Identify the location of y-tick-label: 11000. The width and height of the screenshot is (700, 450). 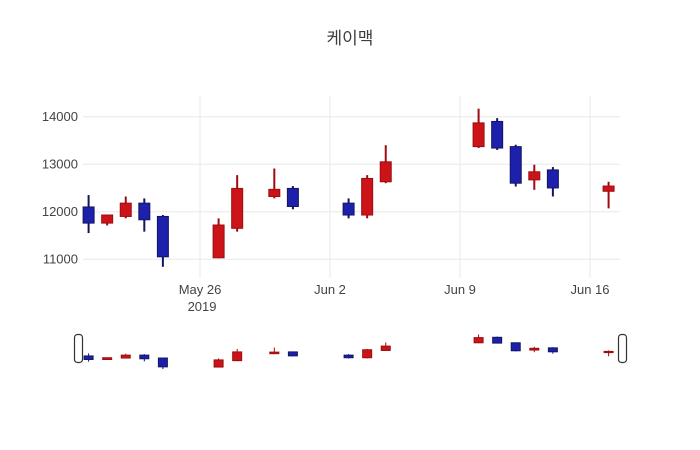
(60, 259).